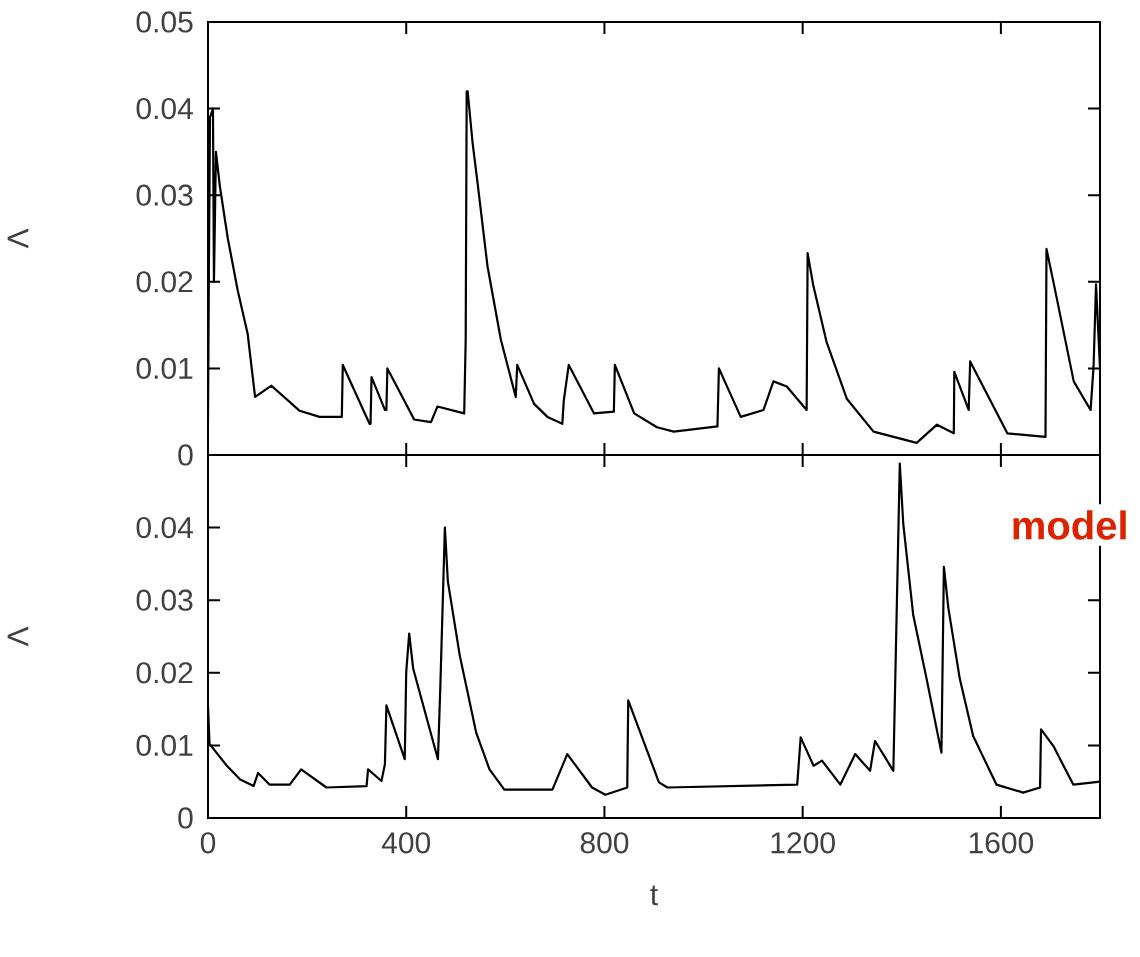  Describe the element at coordinates (604, 843) in the screenshot. I see `x-tick-label: 800` at that location.